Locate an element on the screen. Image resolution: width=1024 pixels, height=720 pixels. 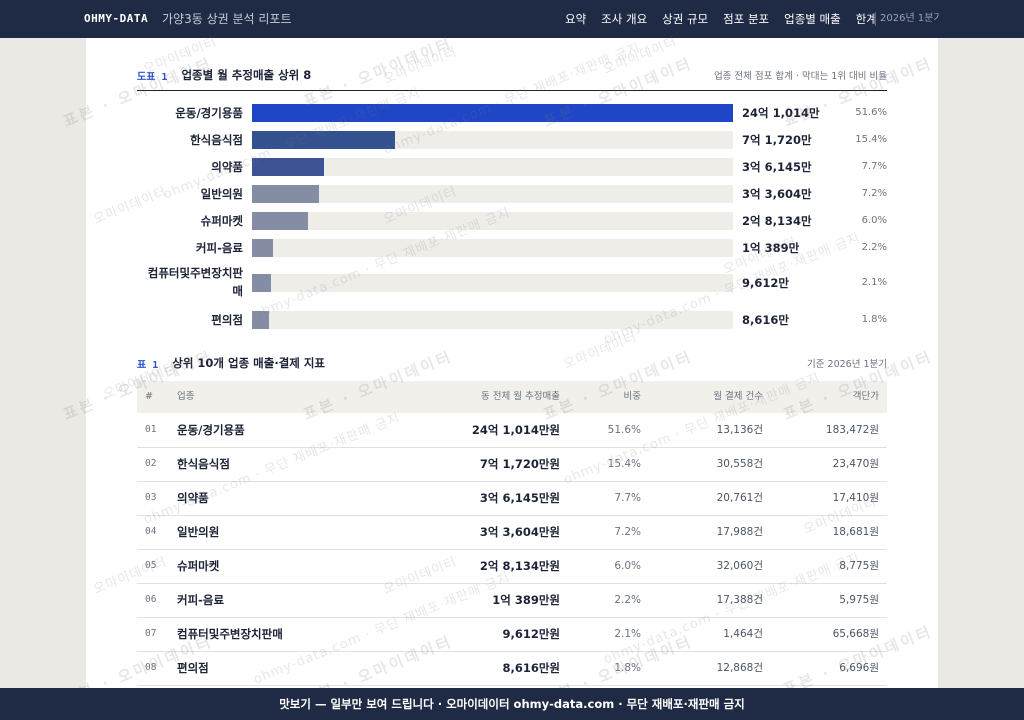
table-section-header: 표 1 상위 10개 업종 매출·결제 지표 기준 2026년 1분기 is located at coordinates (512, 363).